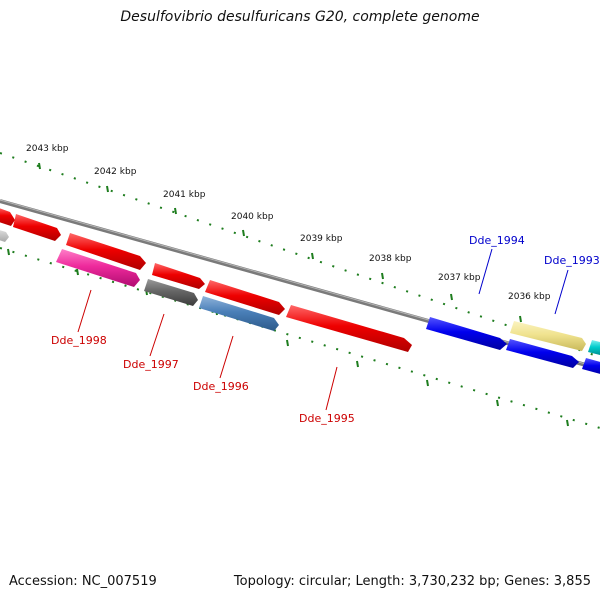  What do you see at coordinates (239, 313) in the screenshot?
I see `gene-arrow-steel-blue` at bounding box center [239, 313].